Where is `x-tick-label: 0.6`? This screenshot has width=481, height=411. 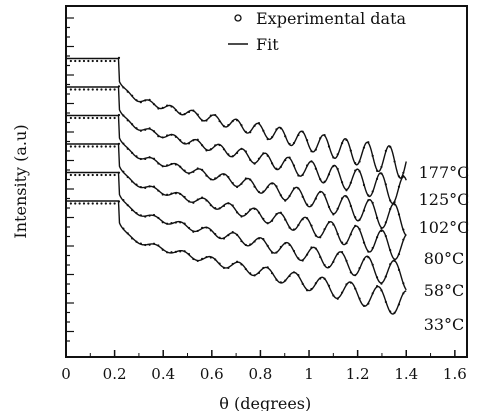
x-tick-label: 0.6 is located at coordinates (212, 374).